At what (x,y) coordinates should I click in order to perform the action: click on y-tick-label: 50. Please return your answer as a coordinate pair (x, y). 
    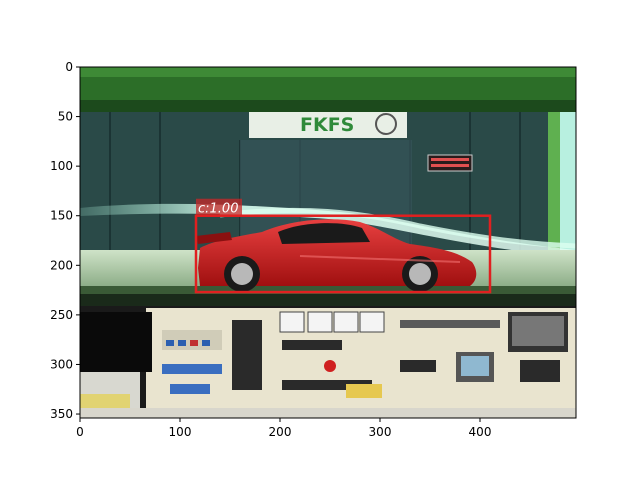
    Looking at the image, I should click on (65, 117).